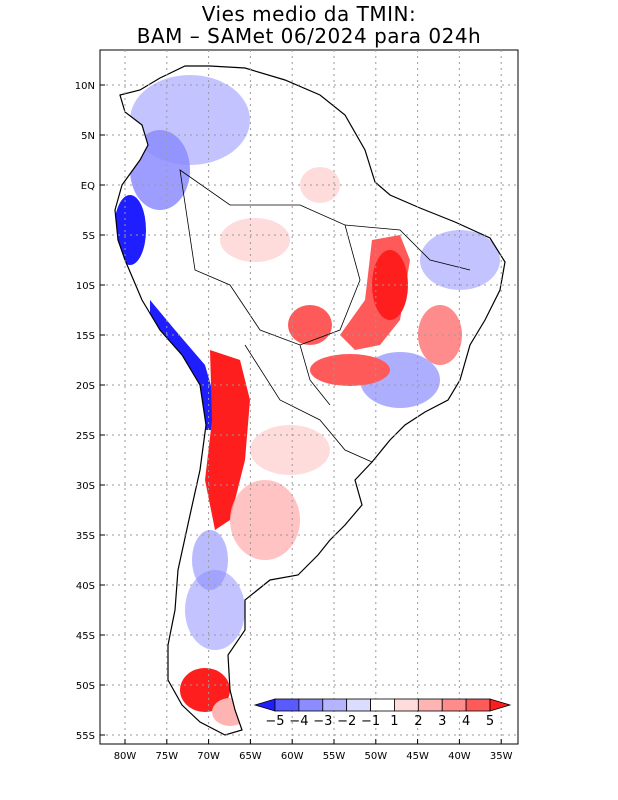 Image resolution: width=618 pixels, height=800 pixels. What do you see at coordinates (501, 756) in the screenshot?
I see `lon-label: 35W` at bounding box center [501, 756].